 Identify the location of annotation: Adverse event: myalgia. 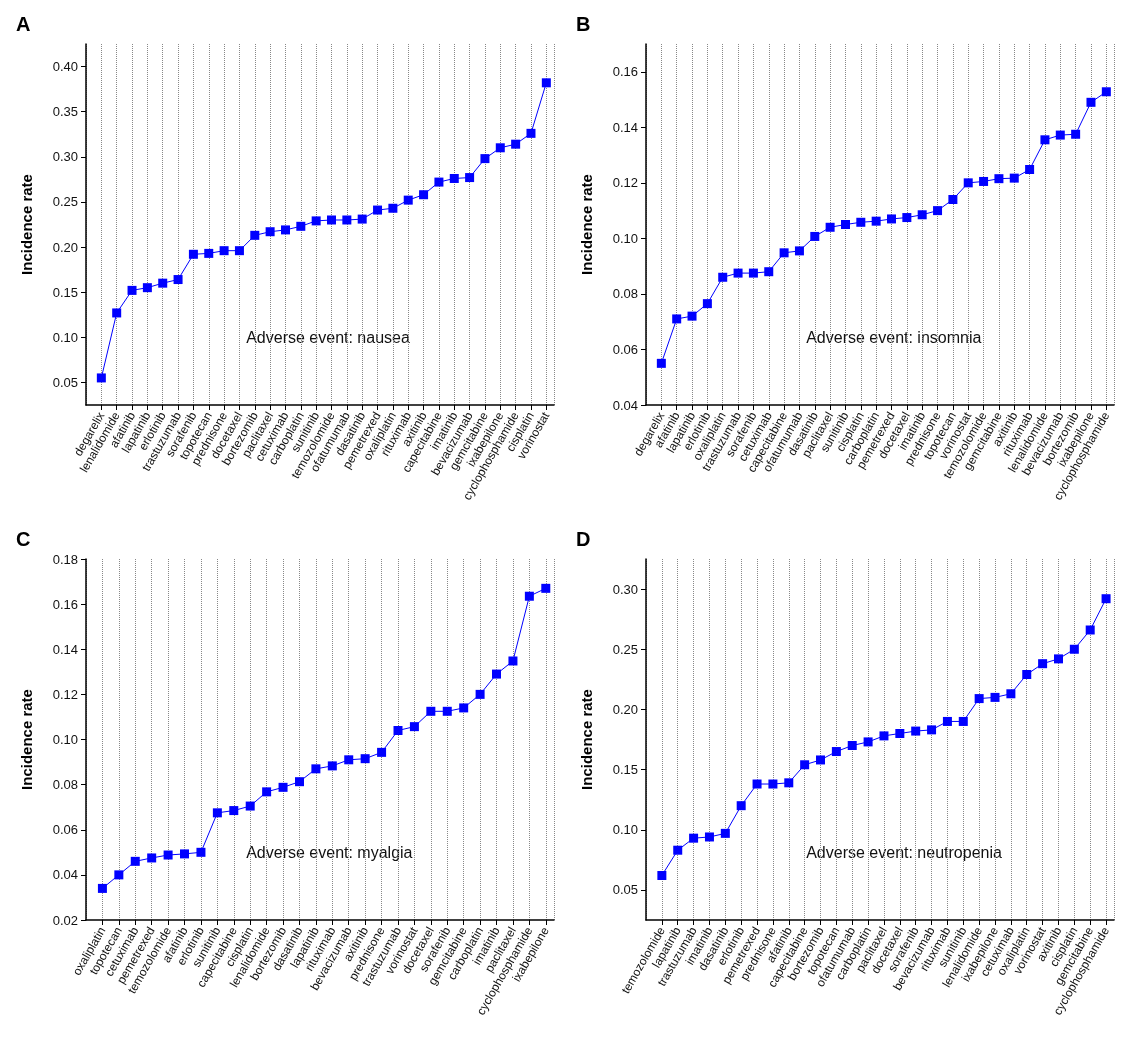
(329, 852).